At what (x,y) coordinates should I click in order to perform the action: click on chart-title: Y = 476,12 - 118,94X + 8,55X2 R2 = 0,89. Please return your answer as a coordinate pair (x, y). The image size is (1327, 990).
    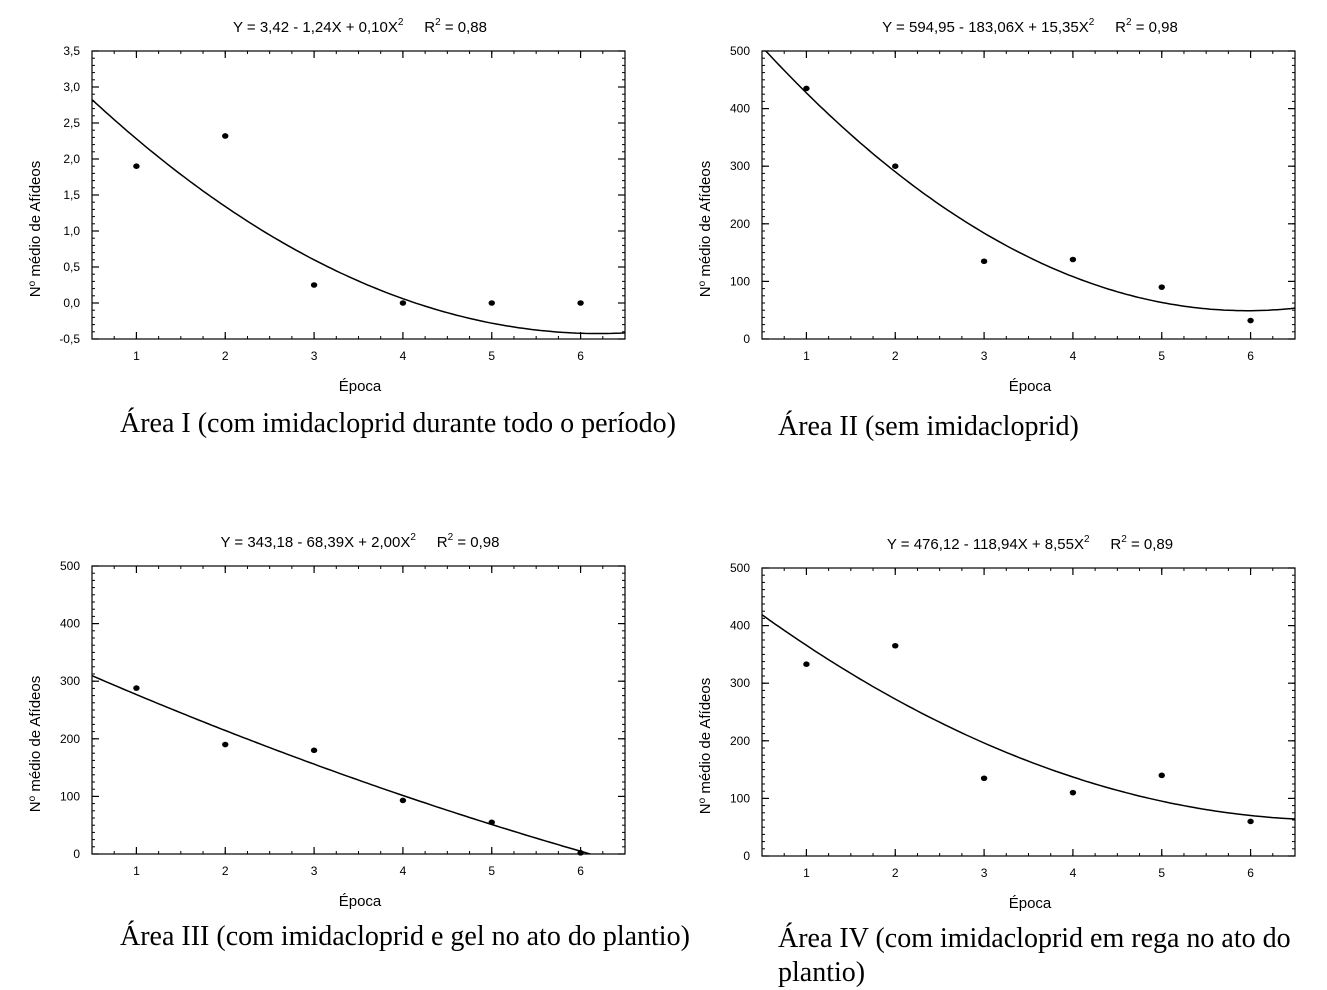
    Looking at the image, I should click on (1030, 543).